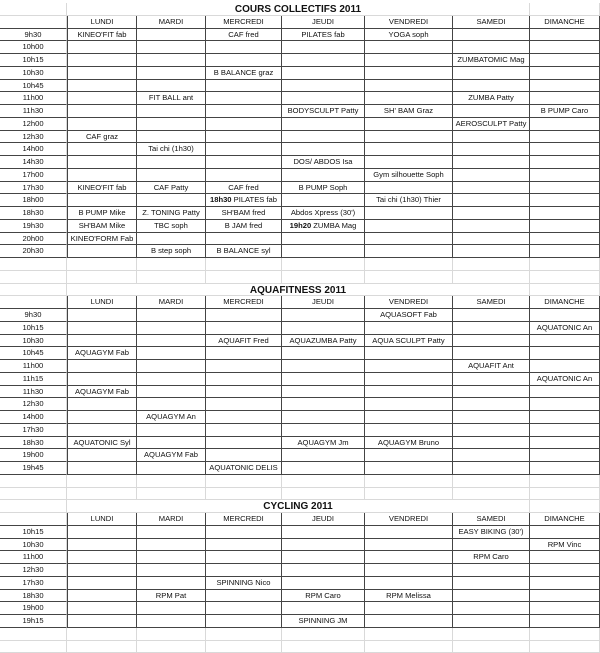  Describe the element at coordinates (409, 596) in the screenshot. I see `class-cell: RPM Melissa` at that location.